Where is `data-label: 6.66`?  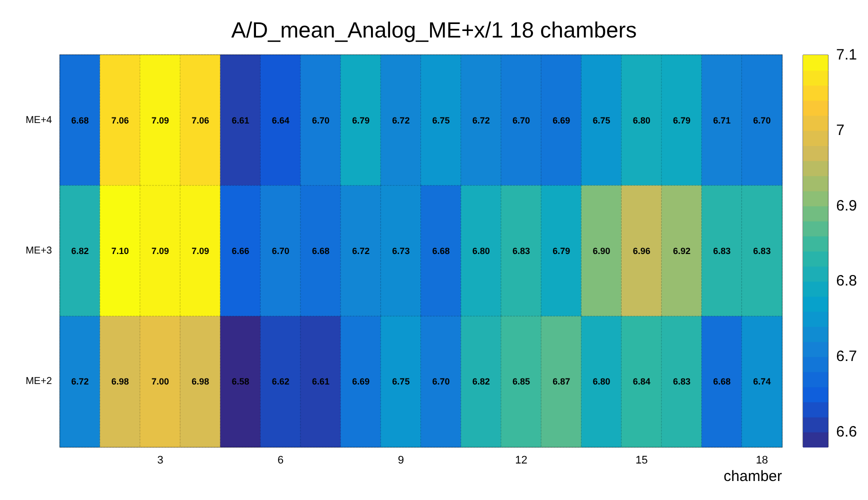
data-label: 6.66 is located at coordinates (241, 251).